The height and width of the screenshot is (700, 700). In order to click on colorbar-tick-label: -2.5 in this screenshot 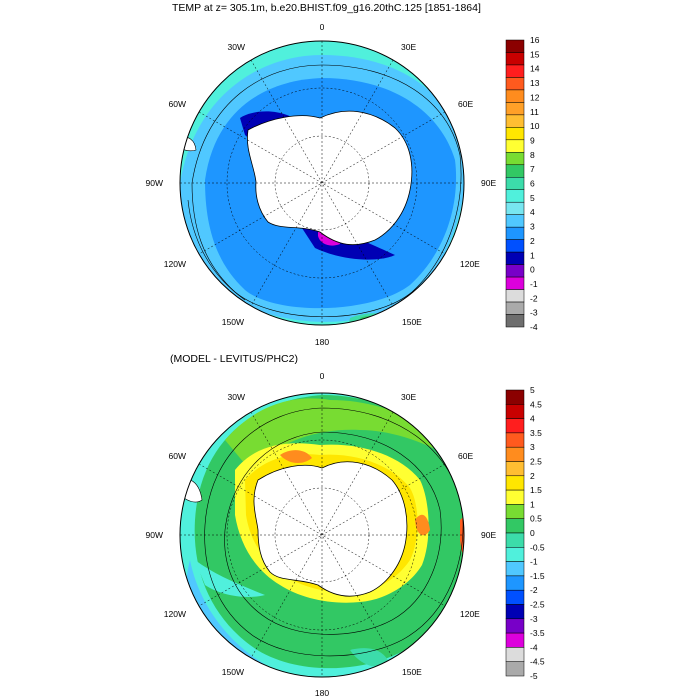, I will do `click(537, 605)`.